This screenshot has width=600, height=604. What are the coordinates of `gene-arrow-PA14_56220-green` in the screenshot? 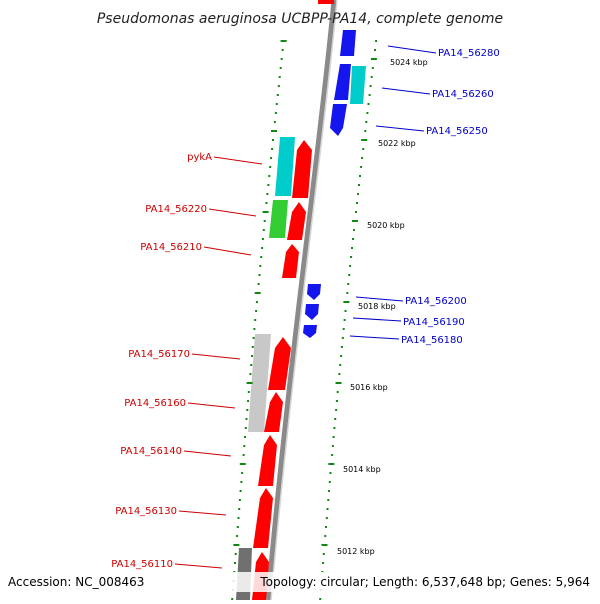 It's located at (278, 219).